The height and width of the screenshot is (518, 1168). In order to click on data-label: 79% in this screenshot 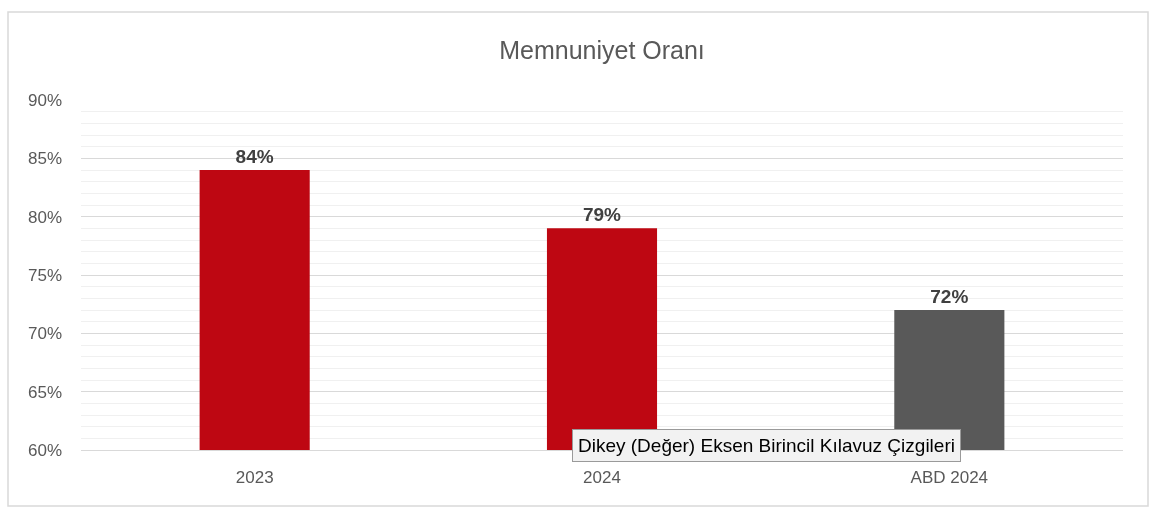, I will do `click(602, 215)`.